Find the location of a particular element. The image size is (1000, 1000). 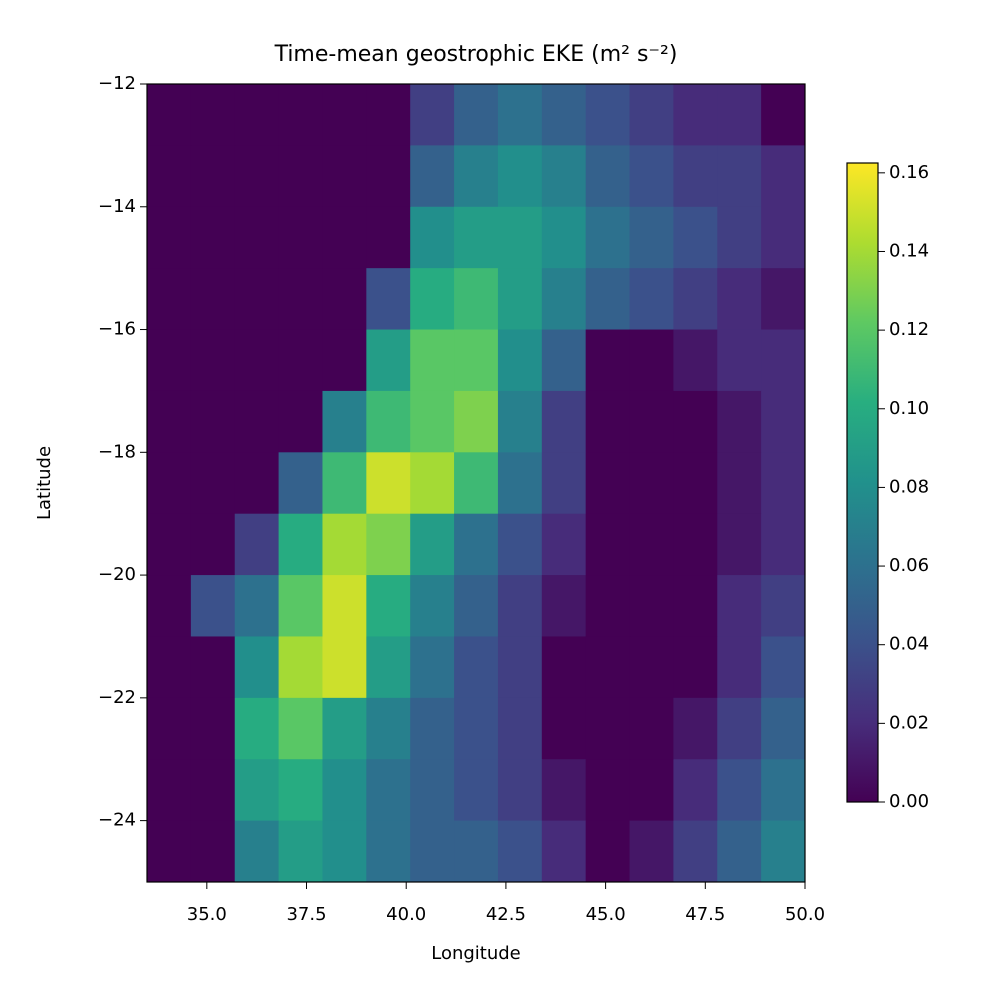

colorbar-tick-label: 0.00 is located at coordinates (909, 801).